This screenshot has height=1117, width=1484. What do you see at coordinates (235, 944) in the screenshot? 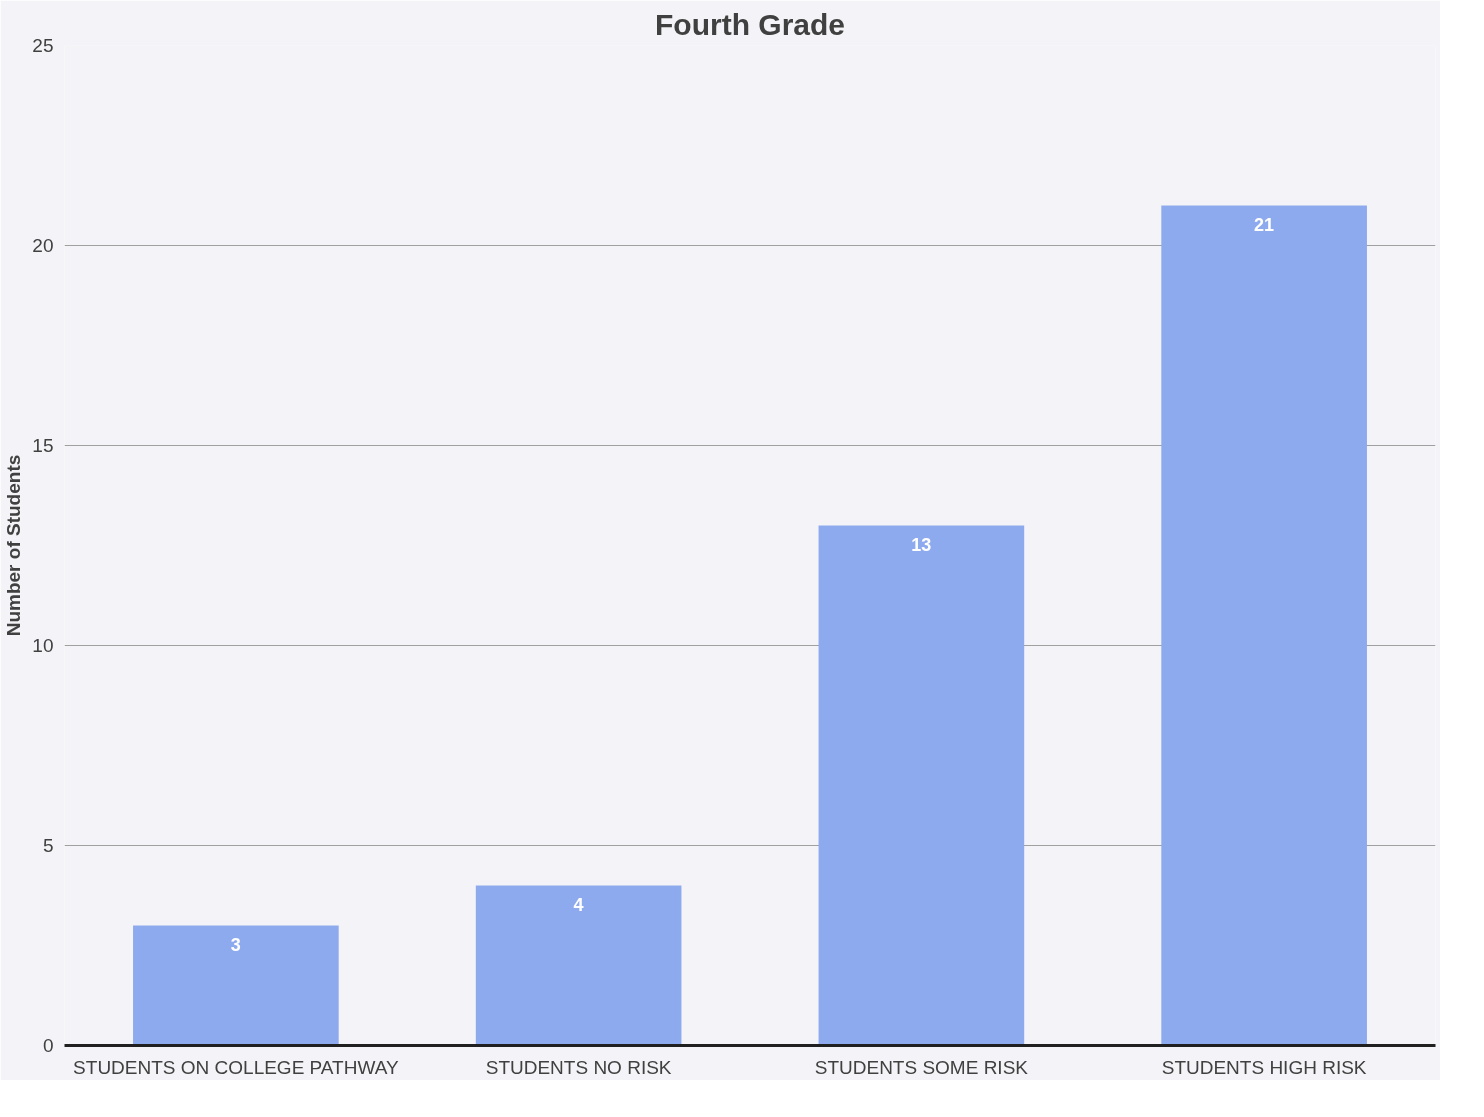
I see `data-label: 3` at bounding box center [235, 944].